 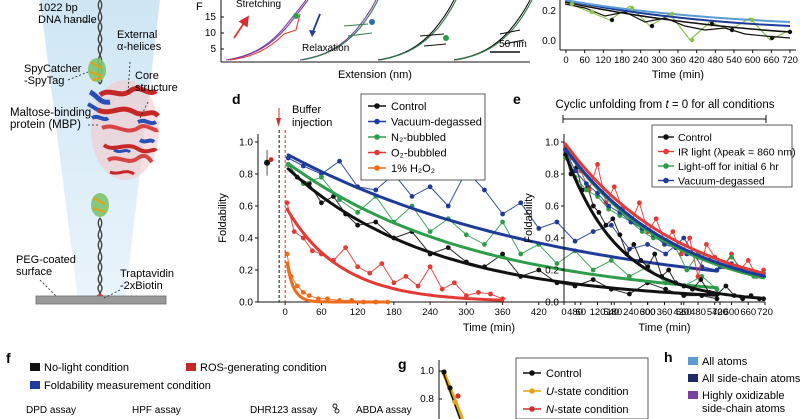 What do you see at coordinates (384, 410) in the screenshot?
I see `assay-label-abda: ABDA assay` at bounding box center [384, 410].